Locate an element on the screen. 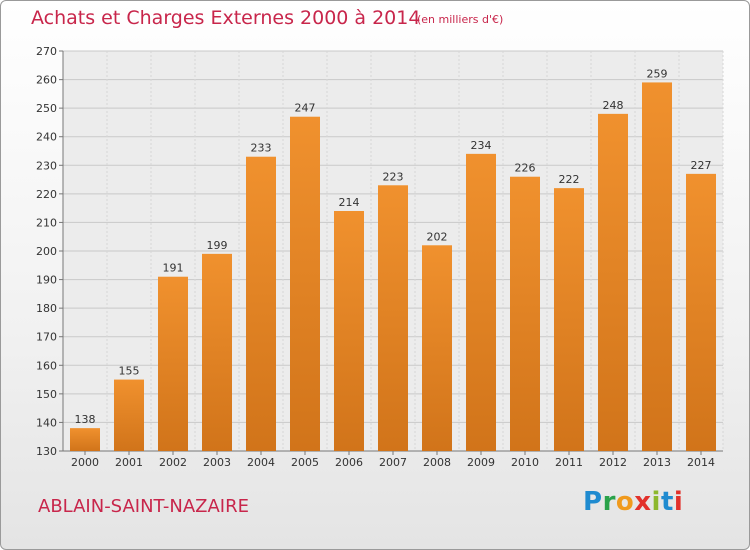  y-tick-label: 270 is located at coordinates (46, 51).